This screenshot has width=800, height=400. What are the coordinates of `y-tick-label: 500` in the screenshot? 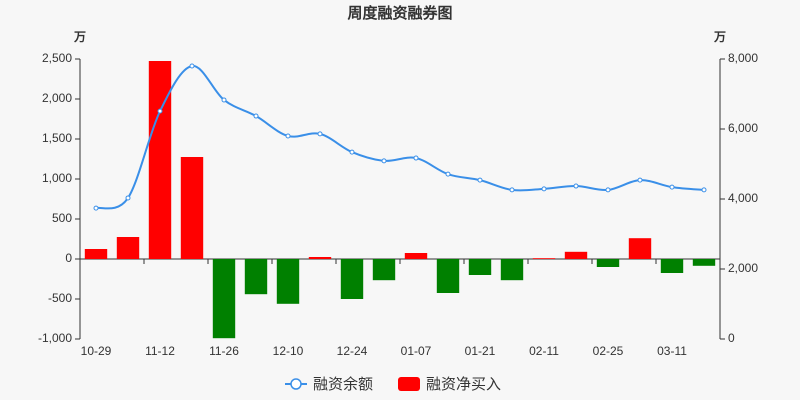 It's located at (62, 218).